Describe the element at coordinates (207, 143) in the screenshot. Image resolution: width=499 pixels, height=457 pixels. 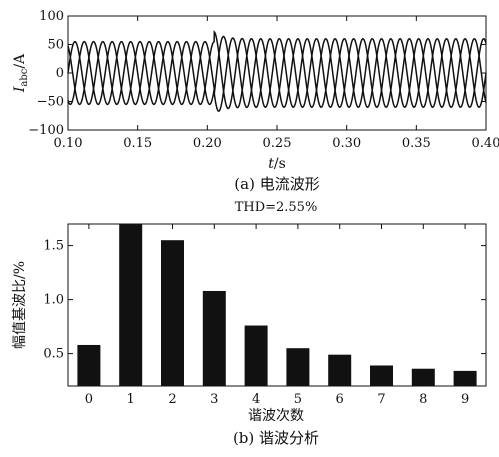
I see `x-tick-label: 0.20` at that location.